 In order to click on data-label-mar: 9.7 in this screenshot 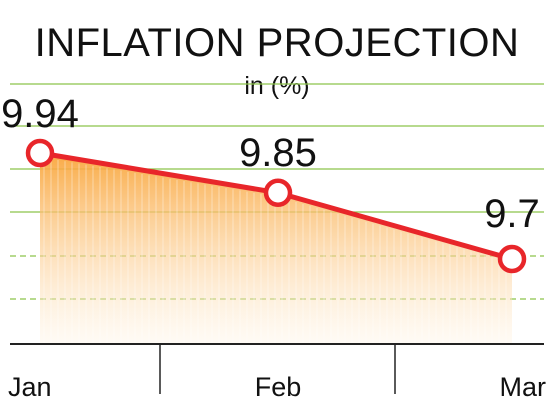, I will do `click(512, 214)`.